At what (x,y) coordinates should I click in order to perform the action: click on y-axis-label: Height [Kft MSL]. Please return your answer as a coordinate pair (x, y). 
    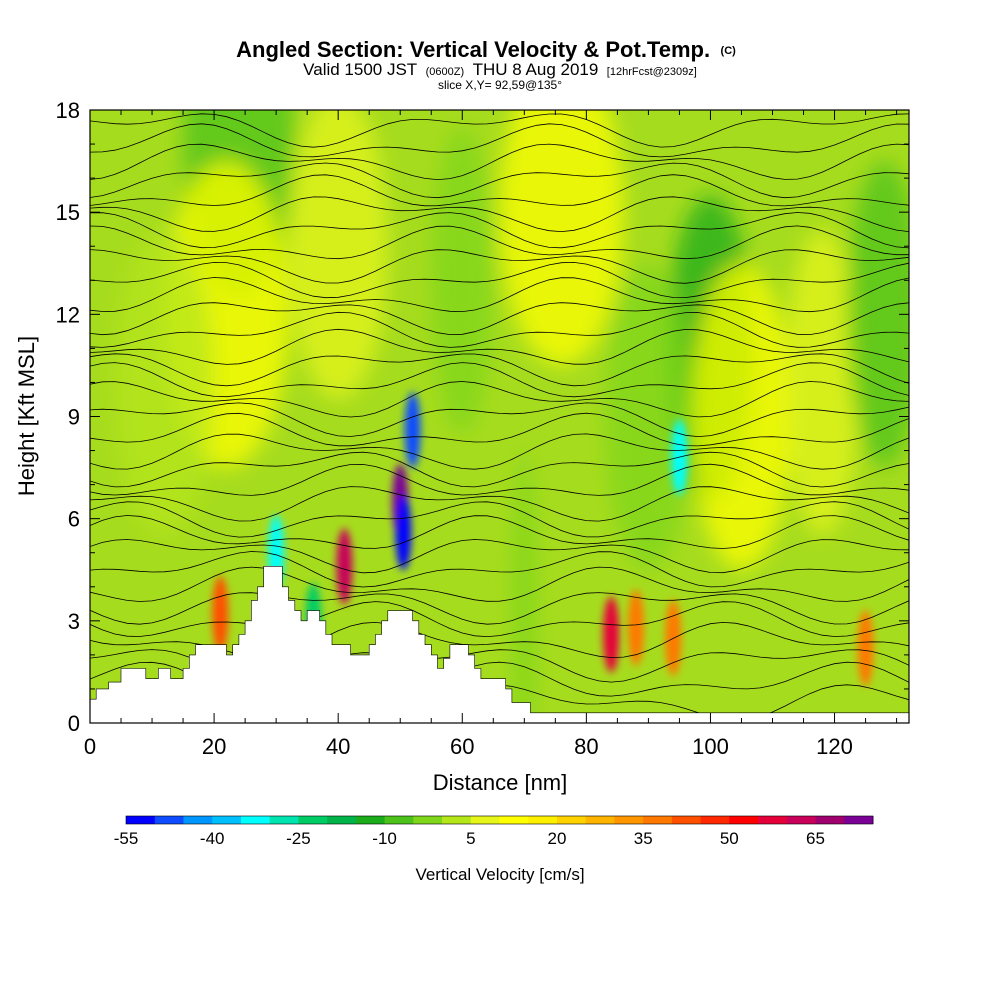
    Looking at the image, I should click on (26, 416).